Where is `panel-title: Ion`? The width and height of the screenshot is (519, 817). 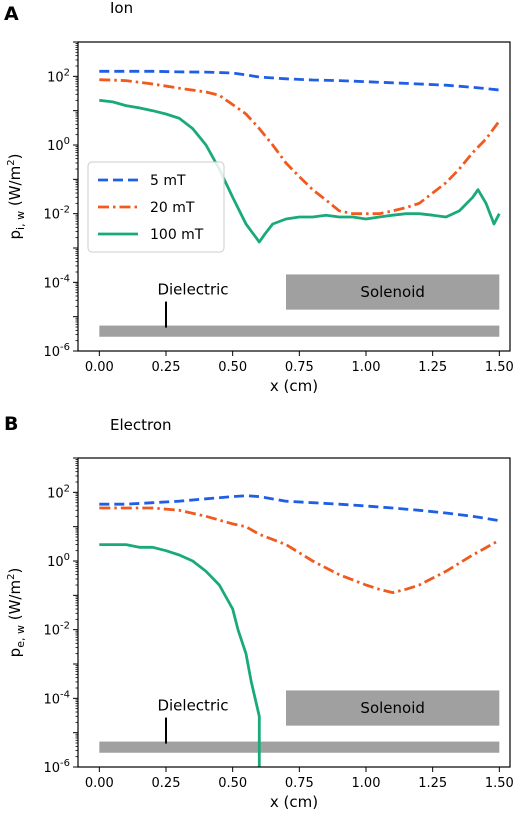
panel-title: Ion is located at coordinates (121, 8).